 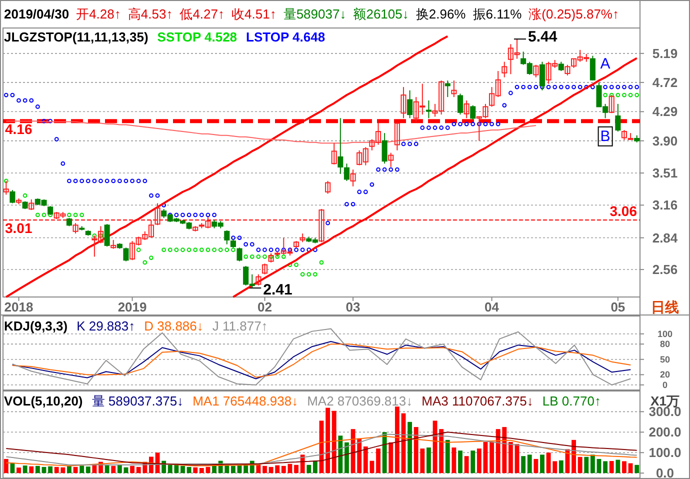 What do you see at coordinates (492, 307) in the screenshot?
I see `x-tick-label: 04` at bounding box center [492, 307].